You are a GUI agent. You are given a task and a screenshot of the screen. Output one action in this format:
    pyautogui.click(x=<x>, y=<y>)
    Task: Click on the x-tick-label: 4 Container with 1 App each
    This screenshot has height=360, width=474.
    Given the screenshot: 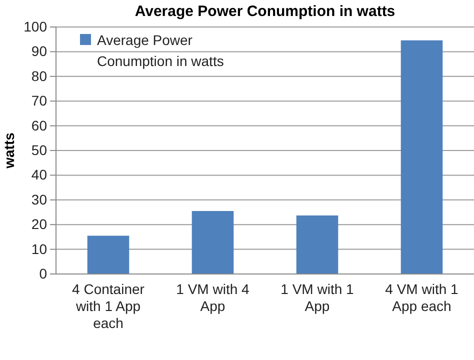 What is the action you would take?
    pyautogui.click(x=108, y=306)
    